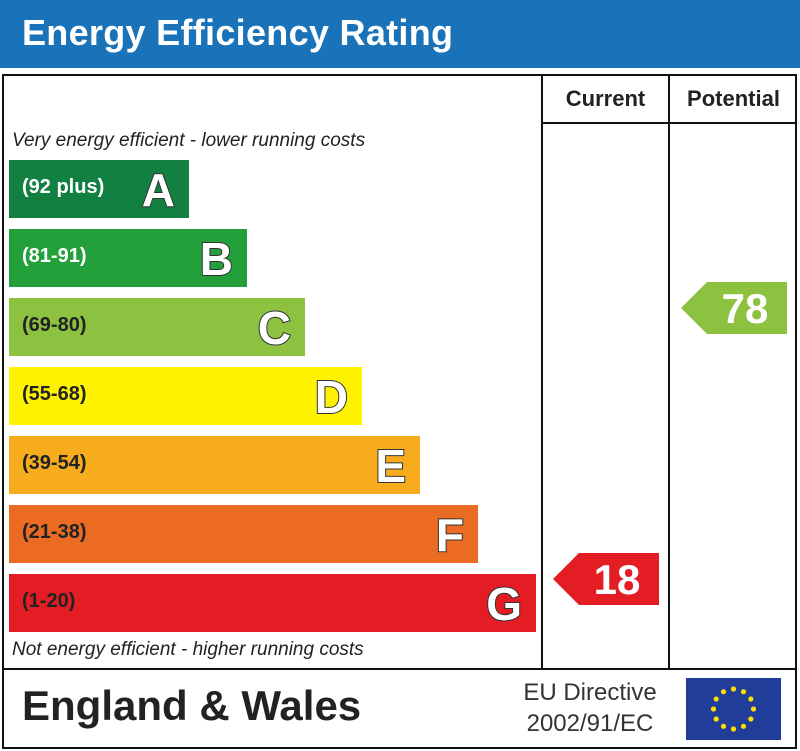  What do you see at coordinates (605, 98) in the screenshot?
I see `current-column-header: Current` at bounding box center [605, 98].